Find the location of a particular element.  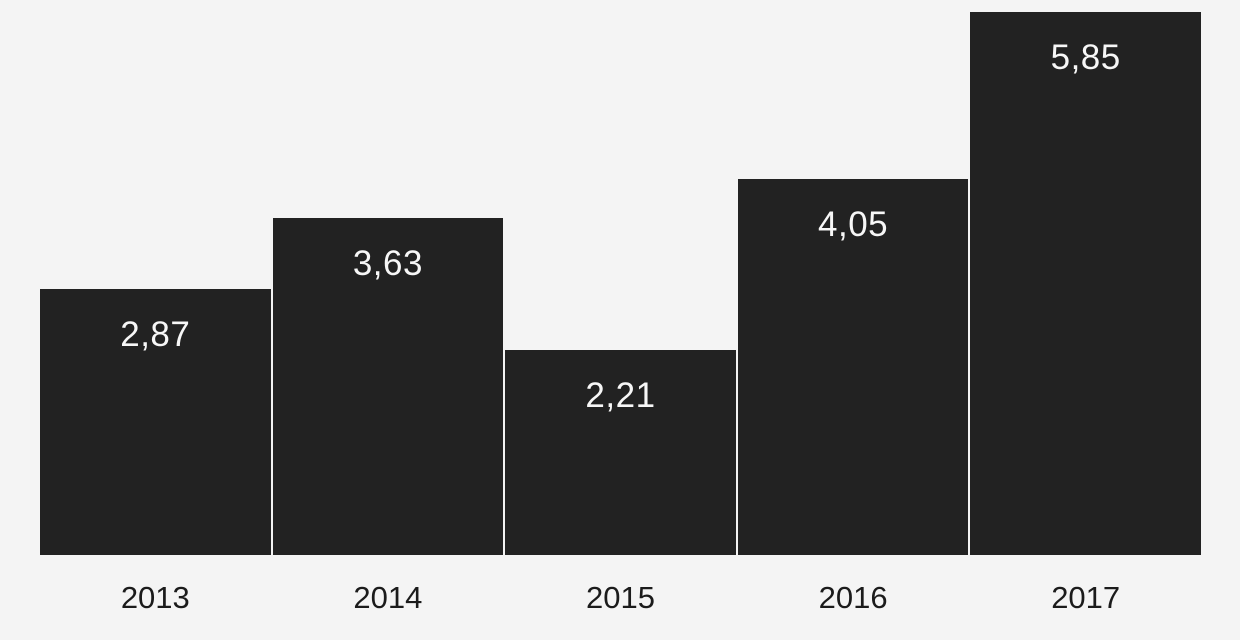

bar-2014: 3,63 is located at coordinates (388, 386).